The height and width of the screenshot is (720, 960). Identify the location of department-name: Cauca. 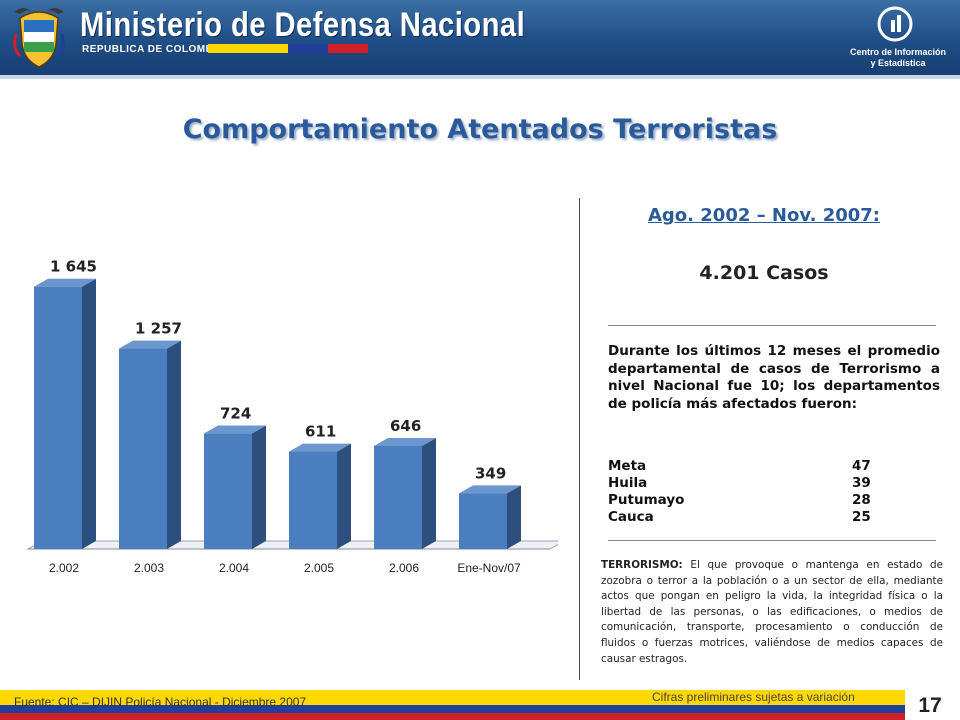
(631, 517).